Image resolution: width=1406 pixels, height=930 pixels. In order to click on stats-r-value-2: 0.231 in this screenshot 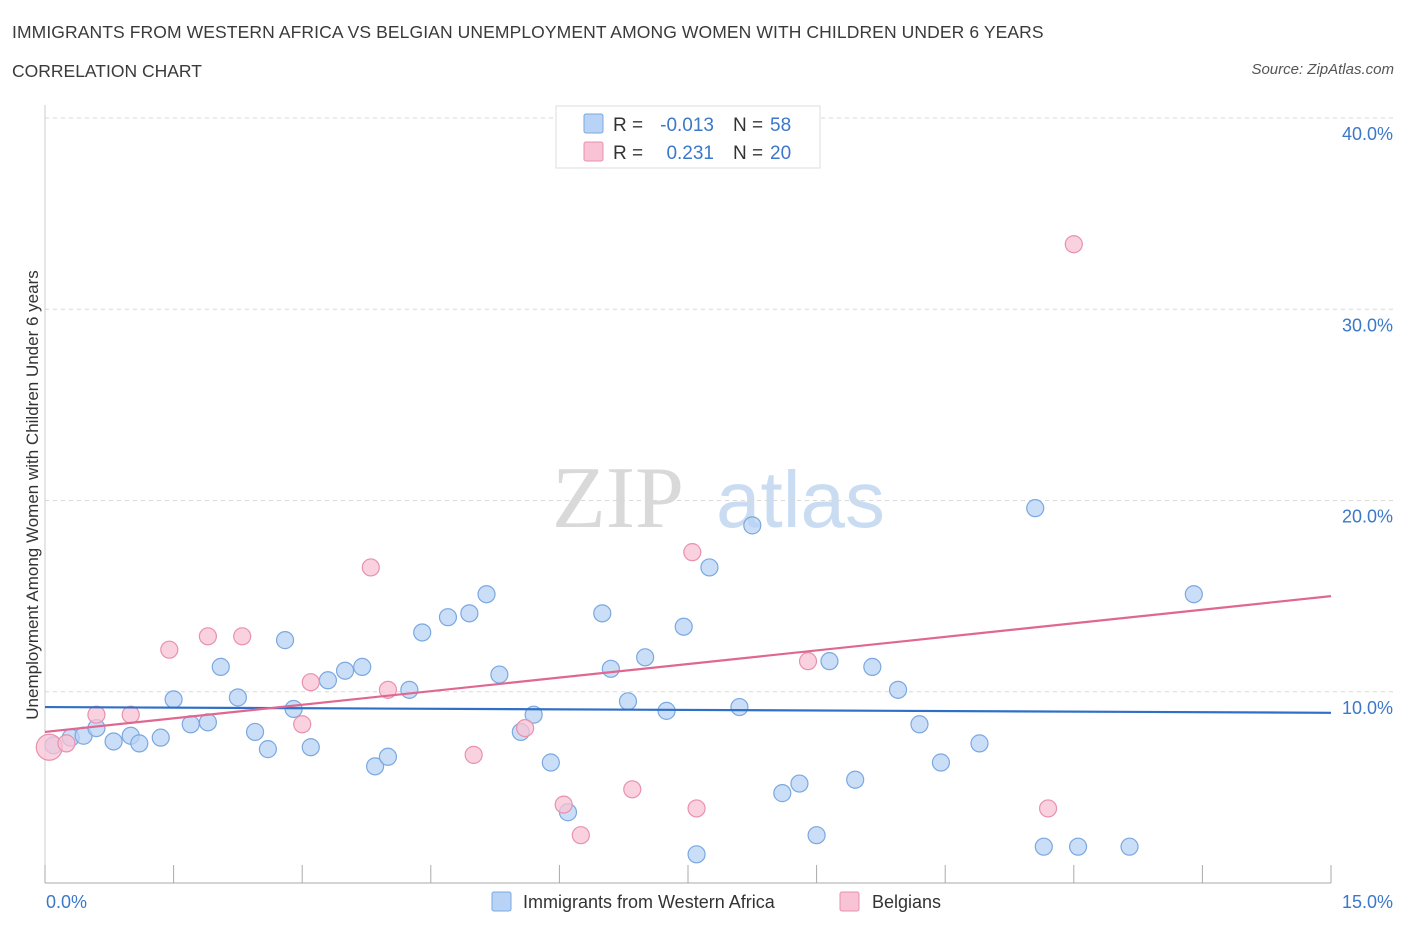, I will do `click(690, 153)`.